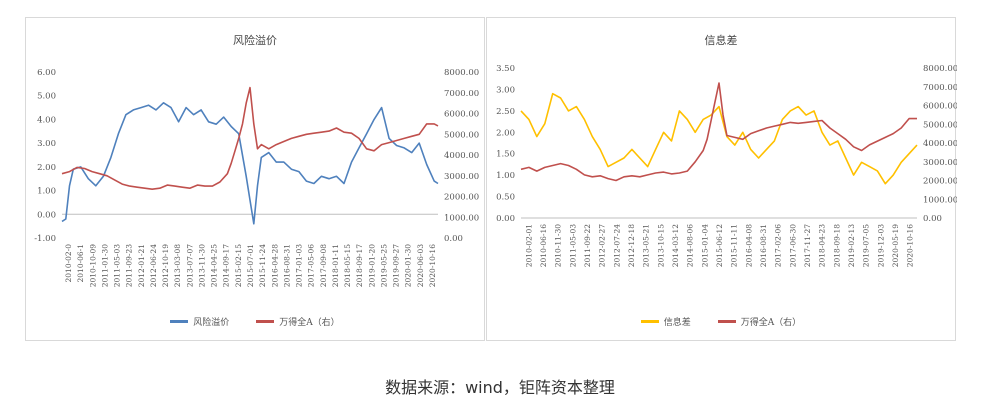 This screenshot has height=418, width=1000. Describe the element at coordinates (836, 245) in the screenshot. I see `x-tick-label: 2018-09-18` at that location.